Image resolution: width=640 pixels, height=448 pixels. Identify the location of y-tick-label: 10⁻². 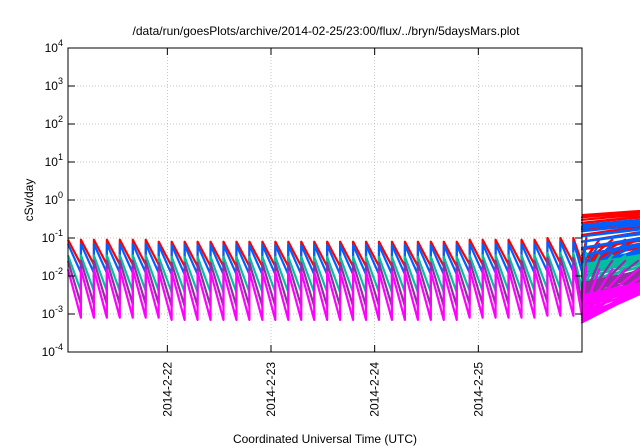
(52, 274).